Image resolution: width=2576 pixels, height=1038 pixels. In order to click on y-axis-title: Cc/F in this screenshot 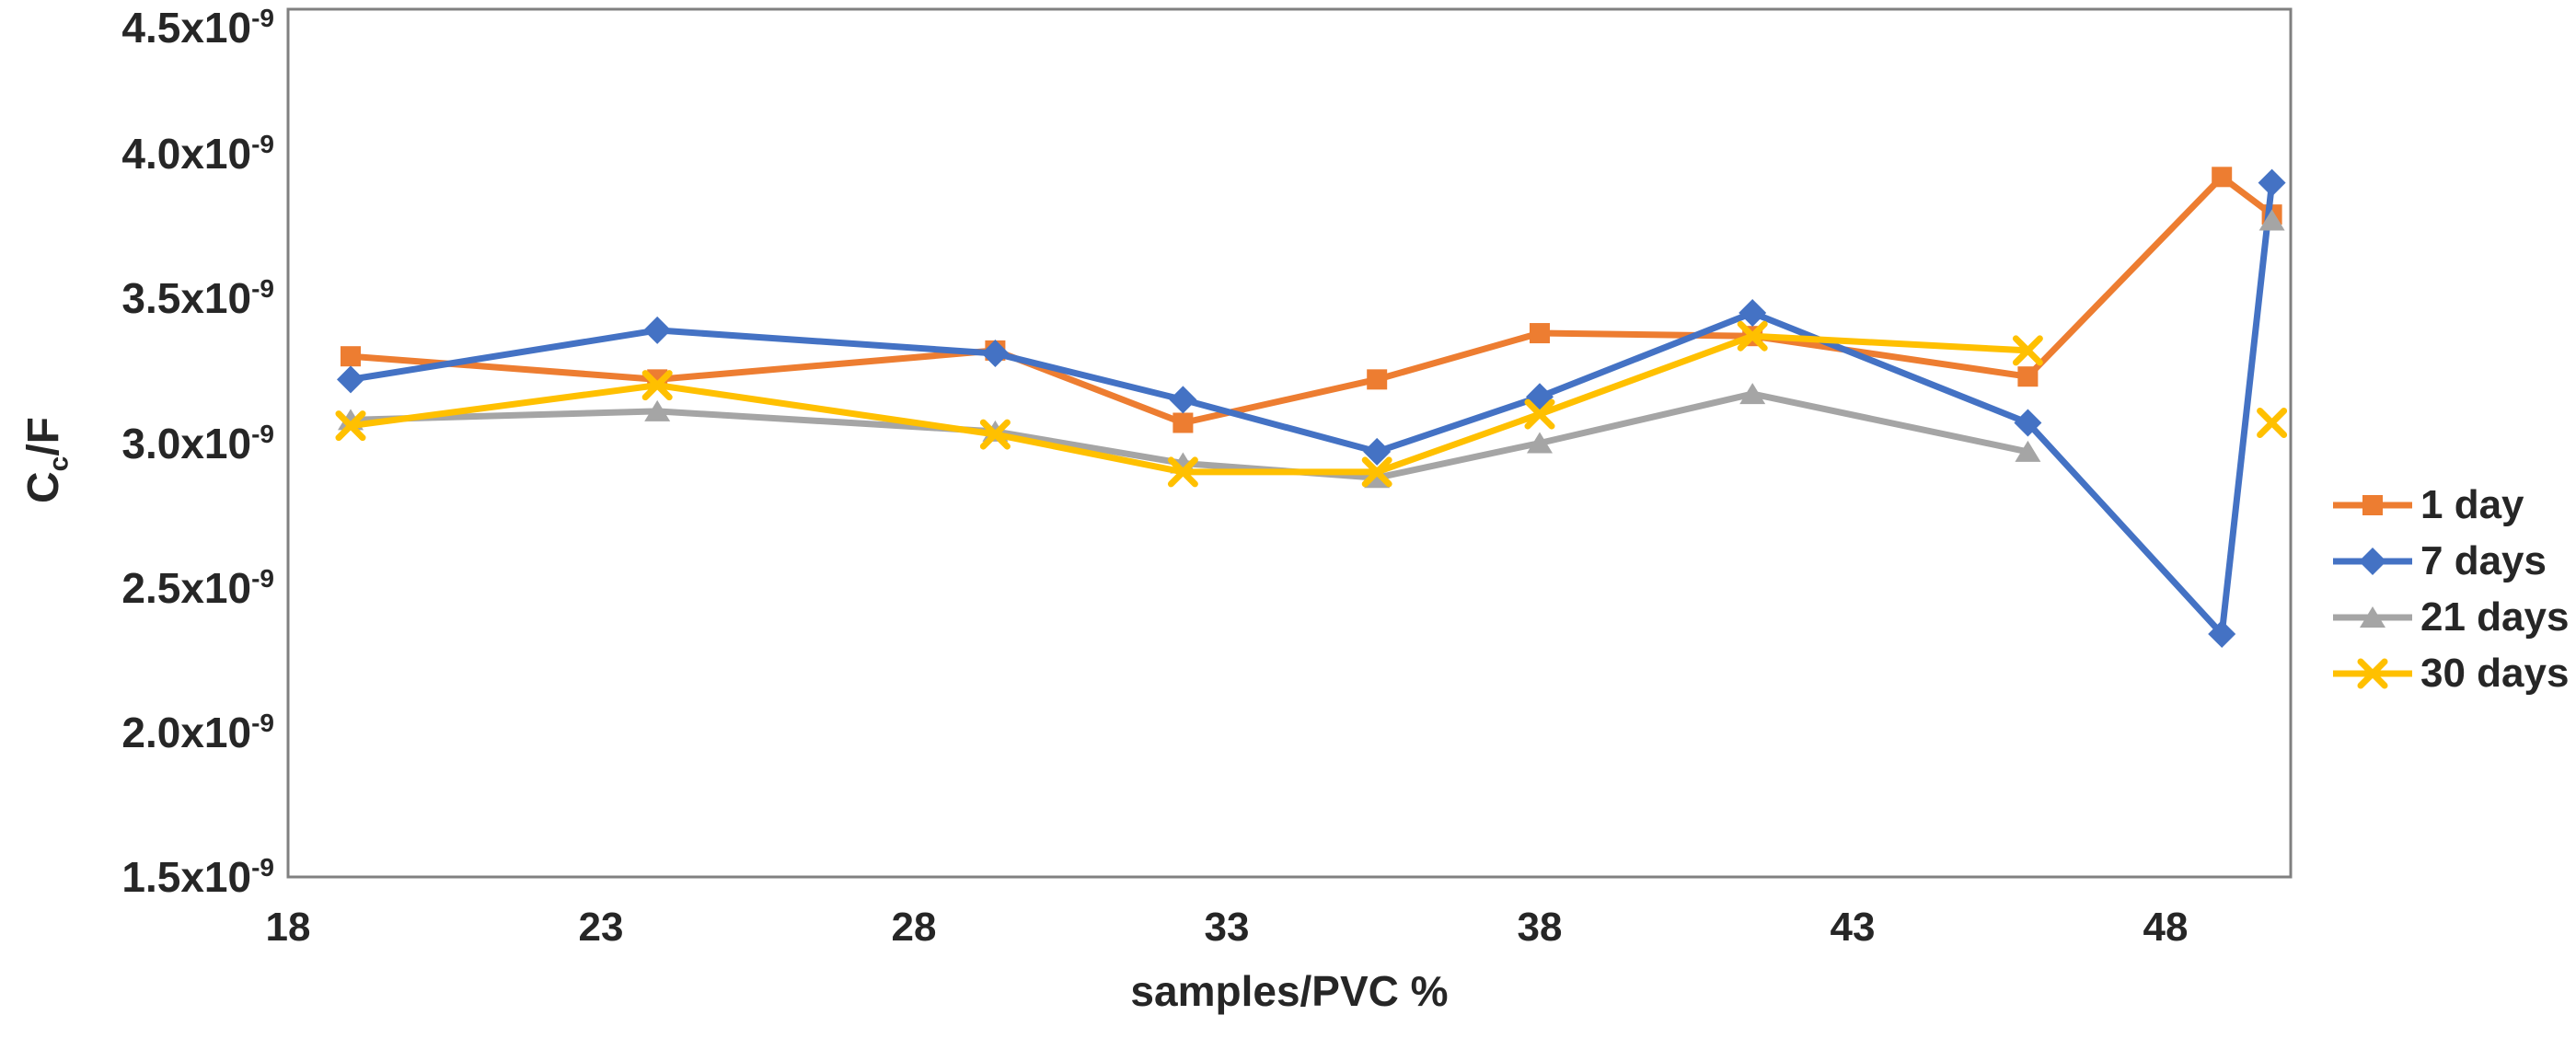, I will do `click(47, 460)`.